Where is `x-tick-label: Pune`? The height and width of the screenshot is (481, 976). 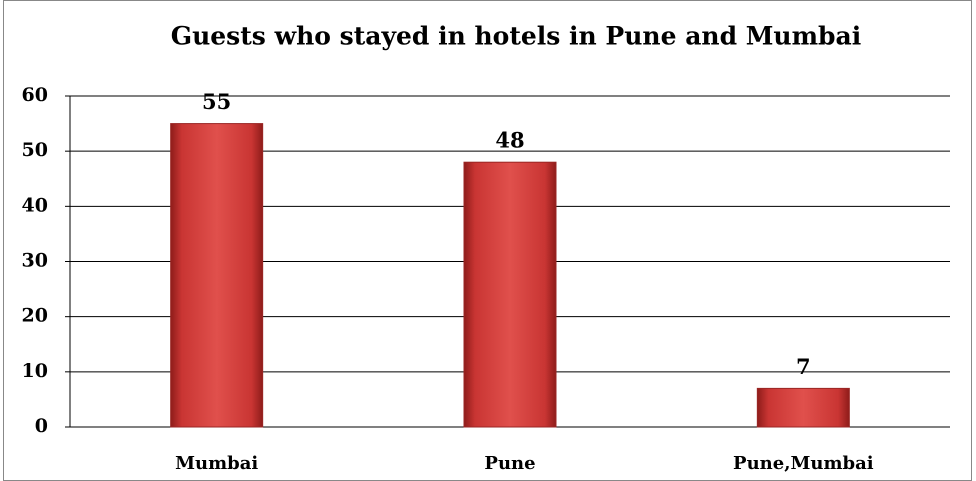
x-tick-label: Pune is located at coordinates (509, 463).